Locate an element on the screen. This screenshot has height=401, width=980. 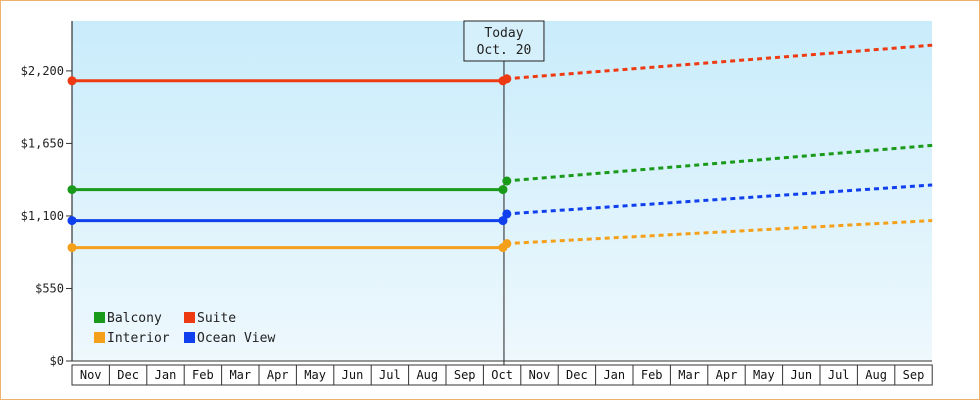
legend-label-ocean-view: Ocean View is located at coordinates (236, 338).